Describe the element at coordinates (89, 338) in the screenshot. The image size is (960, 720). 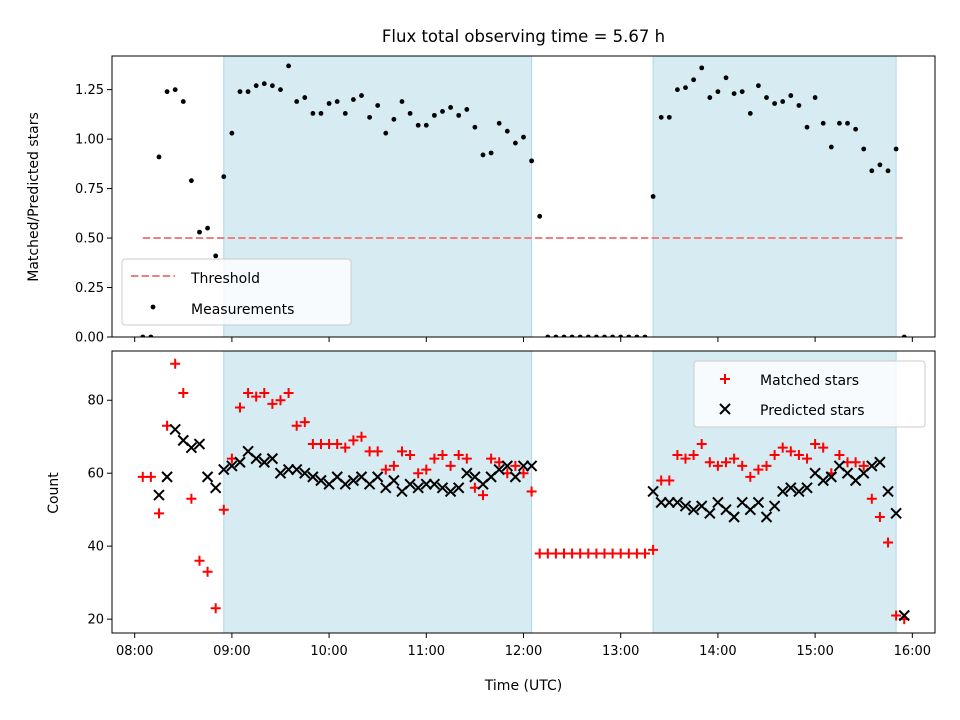
I see `y-tick-label: 0.00` at that location.